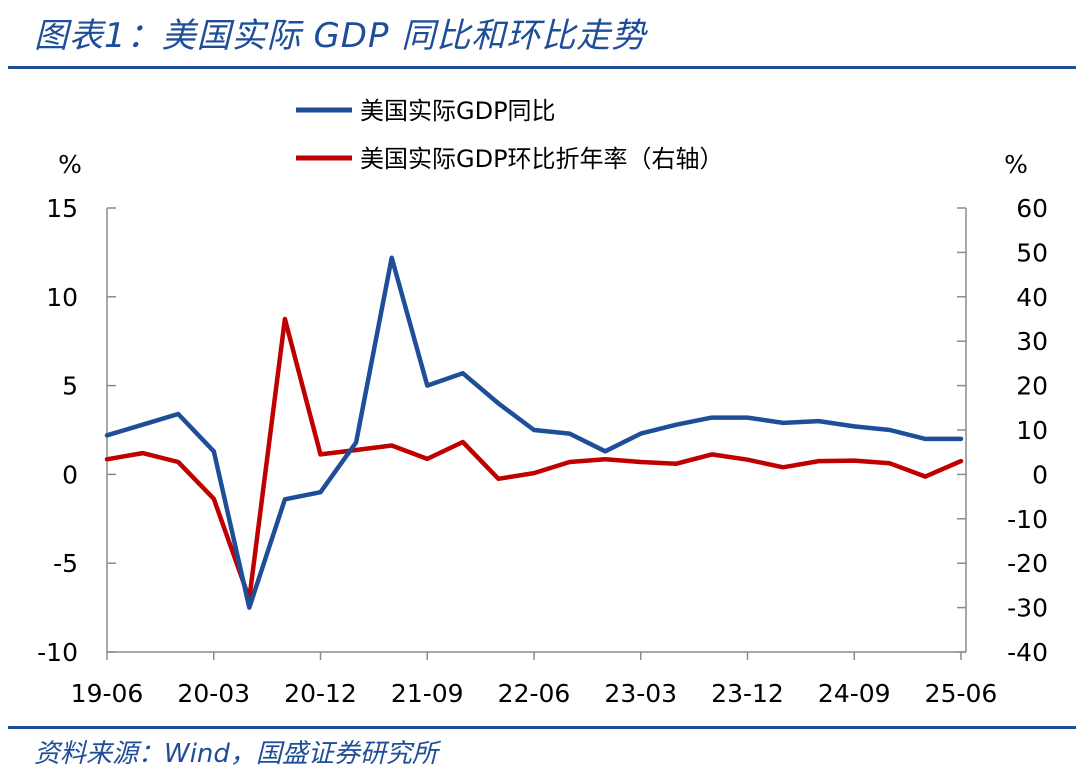  Describe the element at coordinates (70, 474) in the screenshot. I see `left-tick-label: 0` at that location.